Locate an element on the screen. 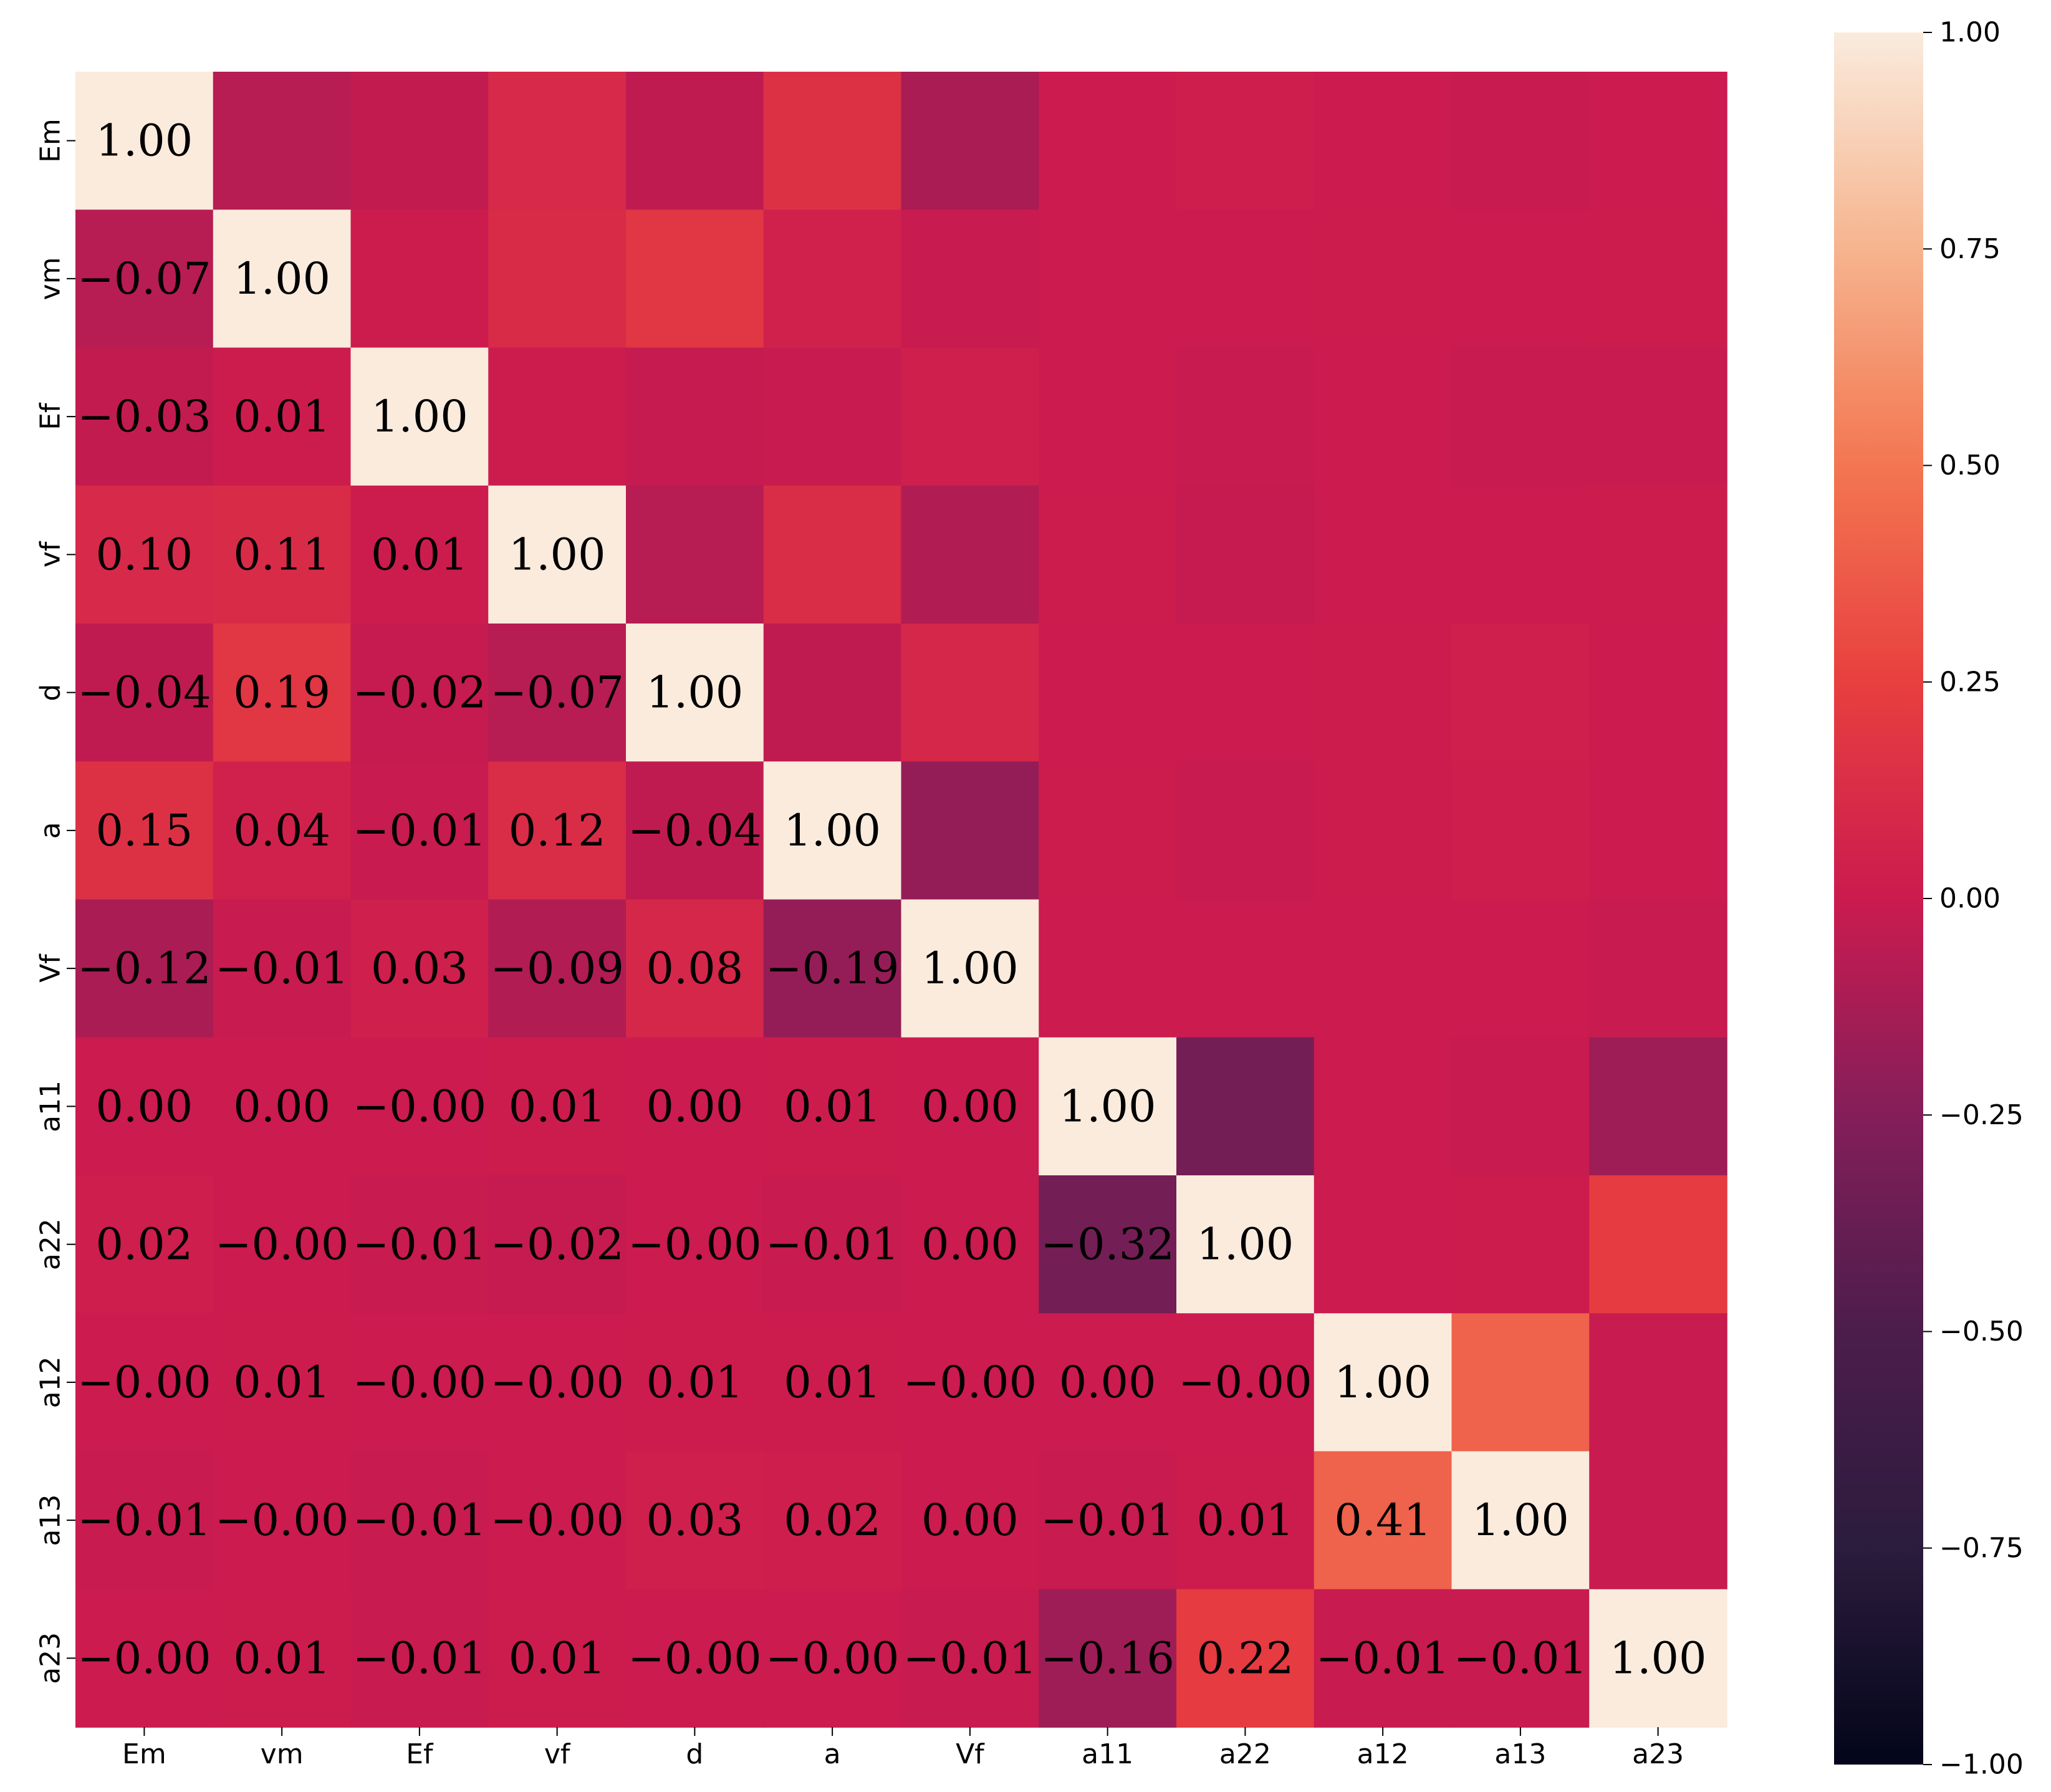 This screenshot has height=1792, width=2051. heatmap-cell-Vf-Ef is located at coordinates (419, 969).